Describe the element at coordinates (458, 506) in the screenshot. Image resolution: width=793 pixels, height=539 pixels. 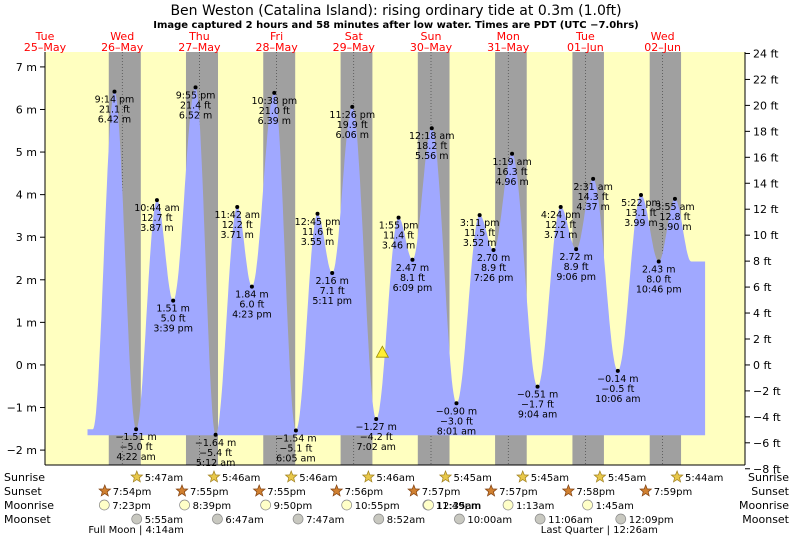
I see `moonrise-time: 11:49pm` at that location.